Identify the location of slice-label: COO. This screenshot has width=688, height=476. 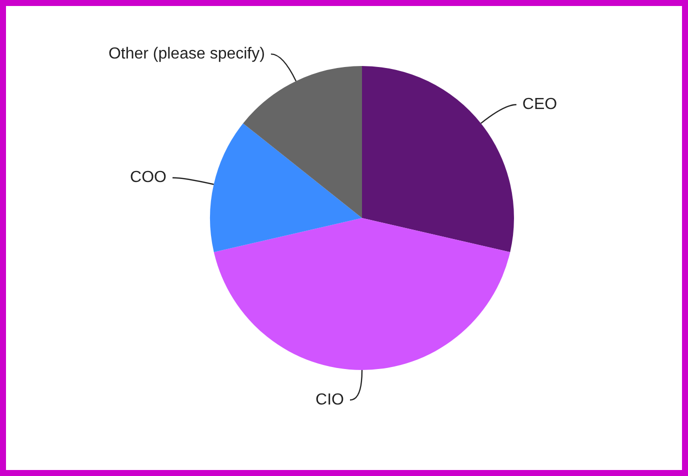
(148, 177).